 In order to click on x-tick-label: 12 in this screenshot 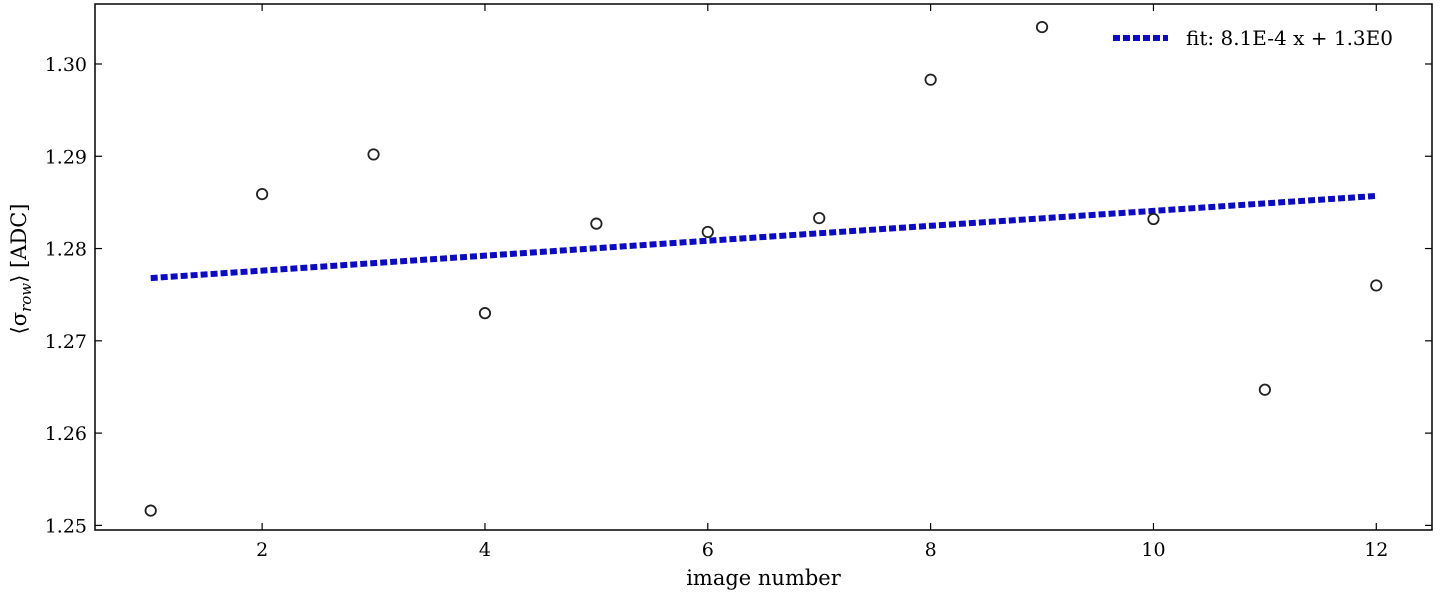, I will do `click(1376, 550)`.